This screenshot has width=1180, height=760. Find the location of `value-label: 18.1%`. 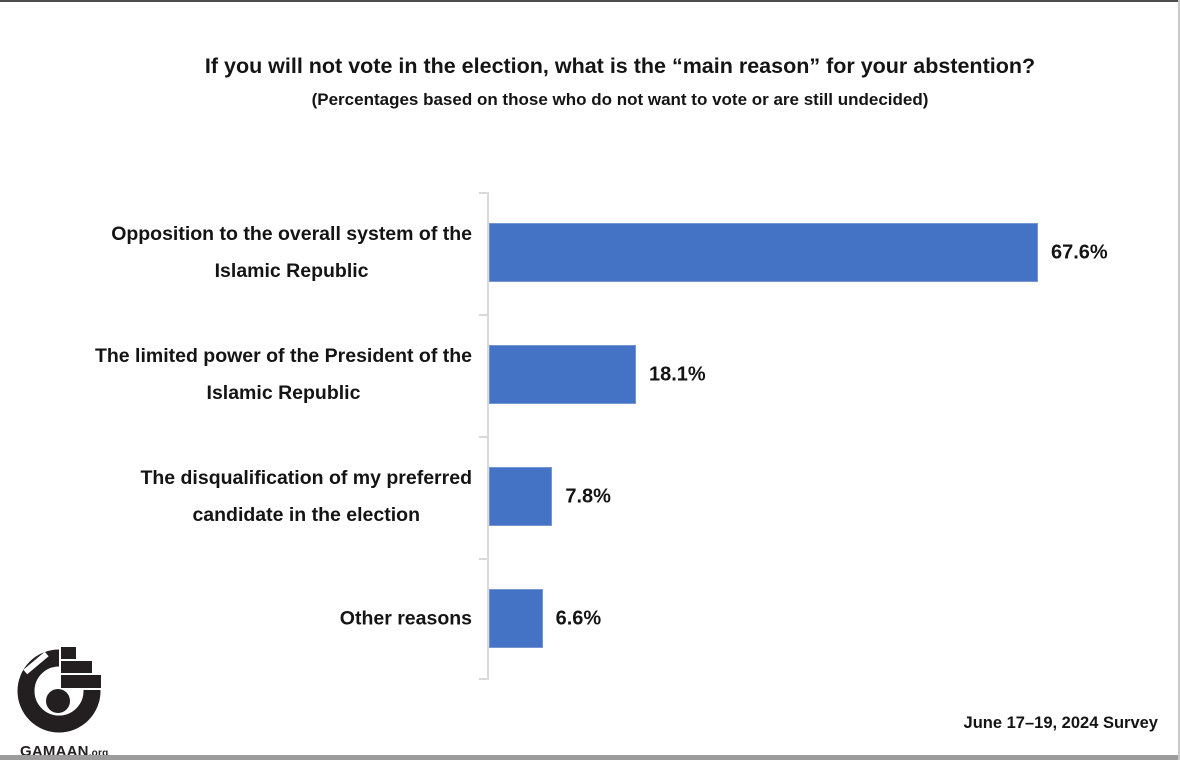

value-label: 18.1% is located at coordinates (677, 374).